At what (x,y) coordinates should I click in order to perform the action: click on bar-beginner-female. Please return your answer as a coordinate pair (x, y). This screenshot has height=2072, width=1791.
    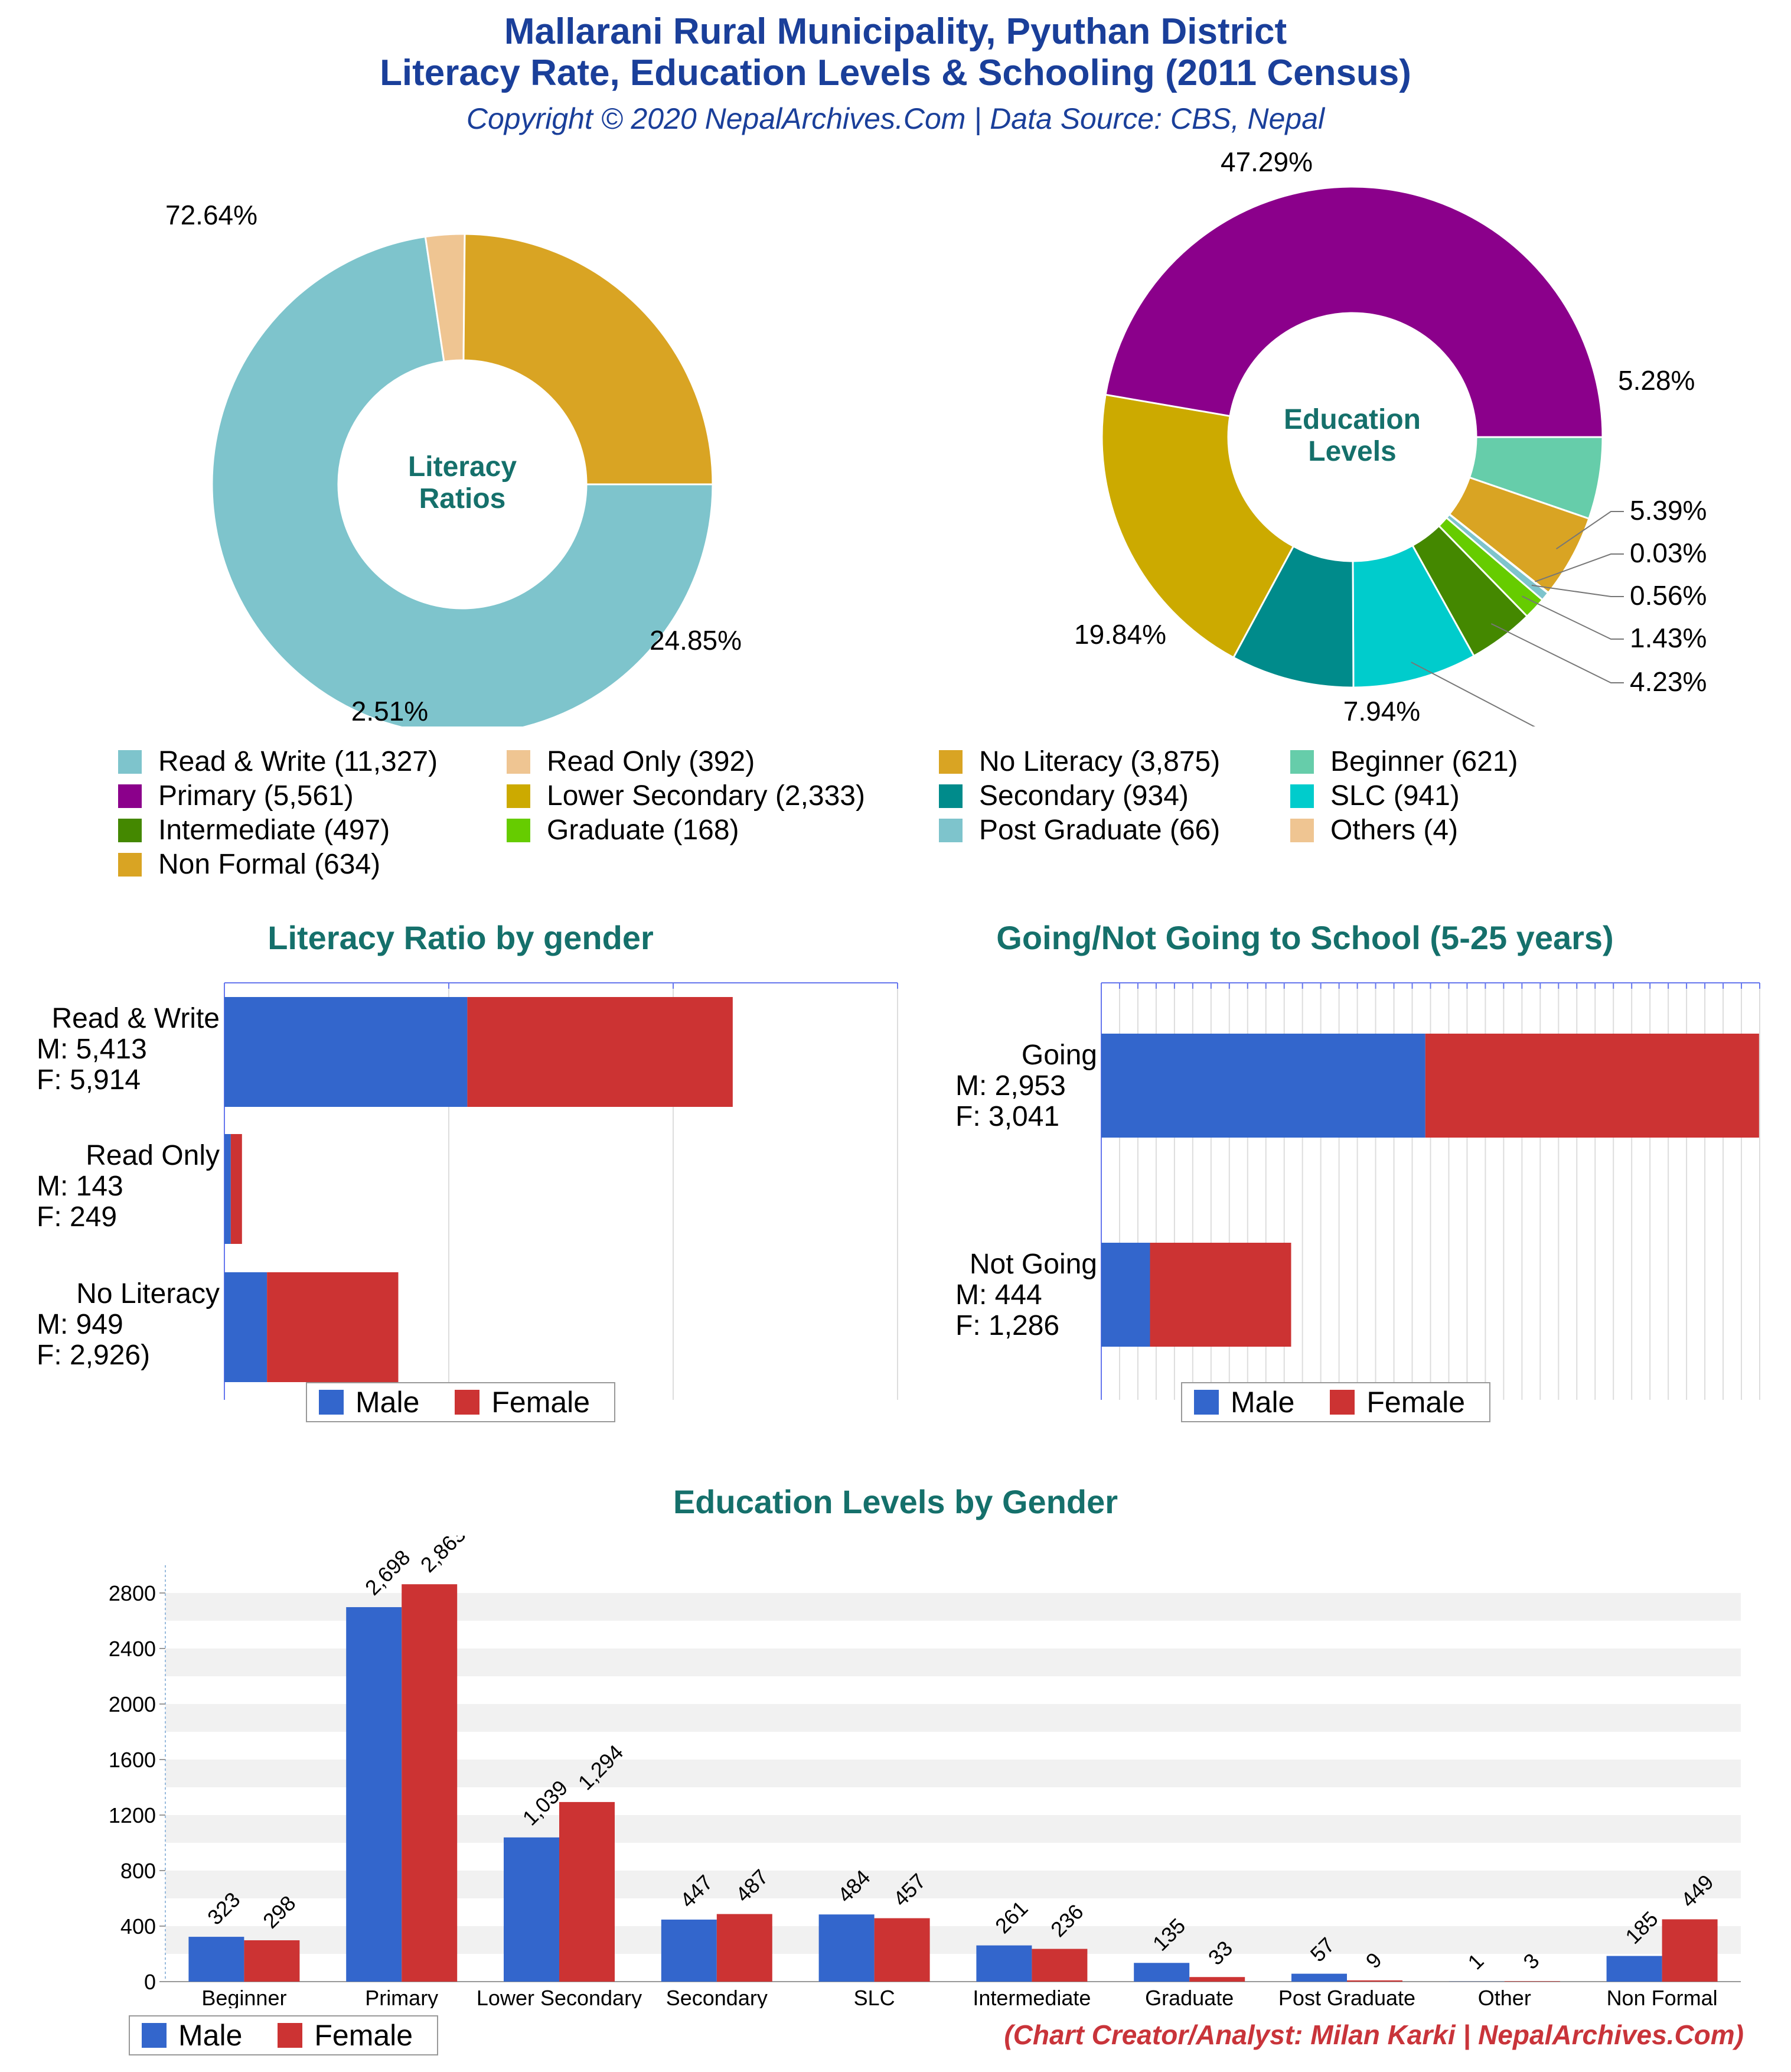
    Looking at the image, I should click on (272, 1961).